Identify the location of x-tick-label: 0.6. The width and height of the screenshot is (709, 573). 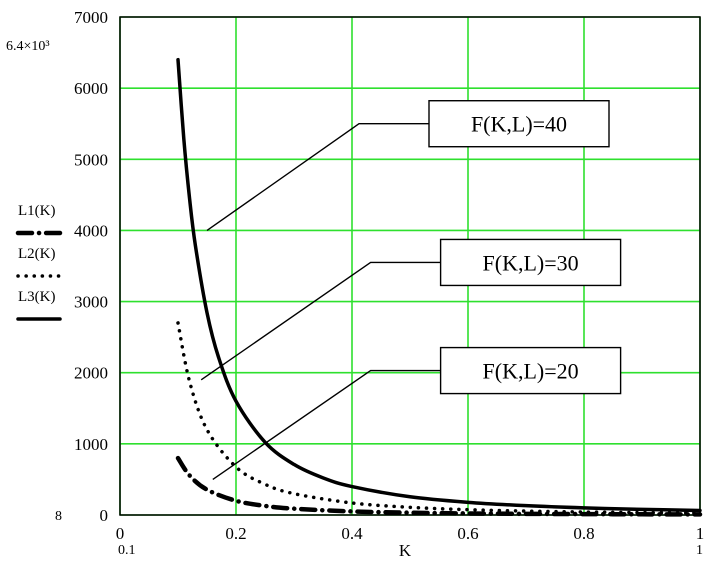
(467, 533).